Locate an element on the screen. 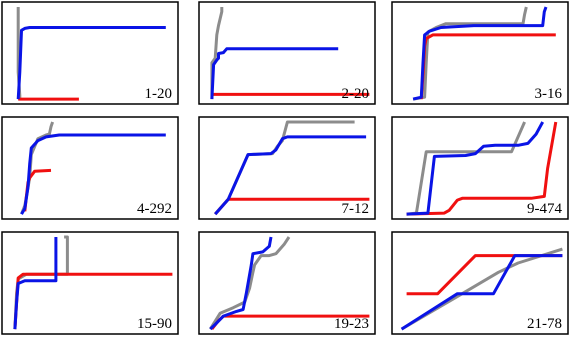 The height and width of the screenshot is (338, 571). panel-19-23: 19-23 is located at coordinates (287, 283).